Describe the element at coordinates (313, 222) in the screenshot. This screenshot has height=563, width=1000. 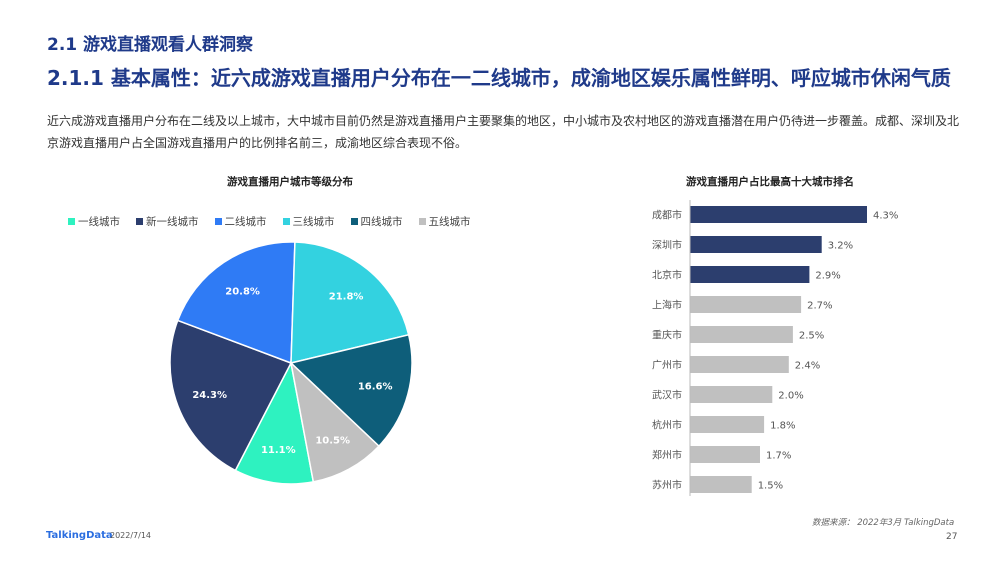
I see `legend-label: 三线城市` at that location.